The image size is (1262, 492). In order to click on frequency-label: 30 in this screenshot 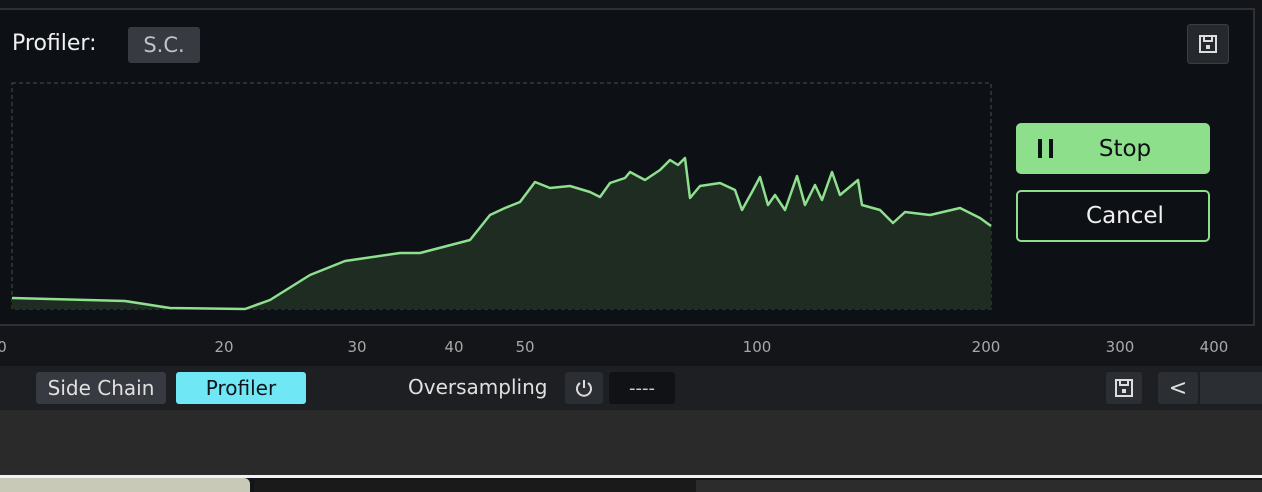, I will do `click(357, 347)`.